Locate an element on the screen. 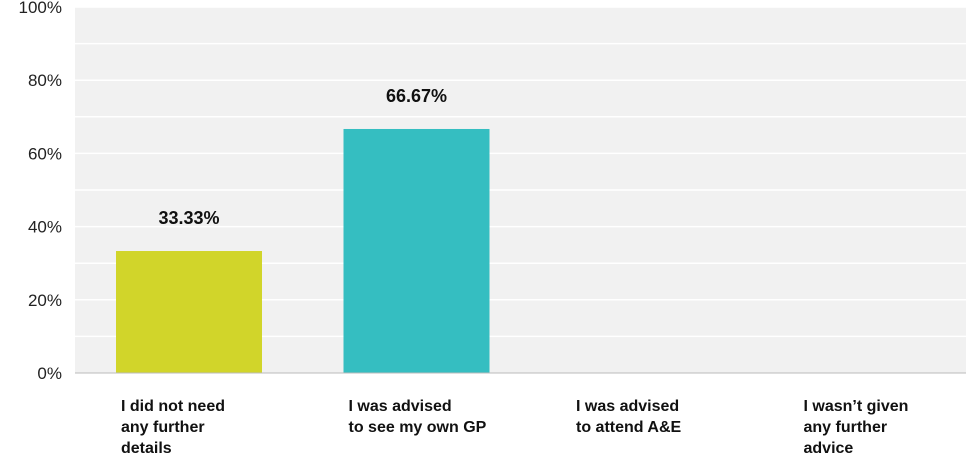  x-tick-label: I wasn’t given any further advice is located at coordinates (856, 427).